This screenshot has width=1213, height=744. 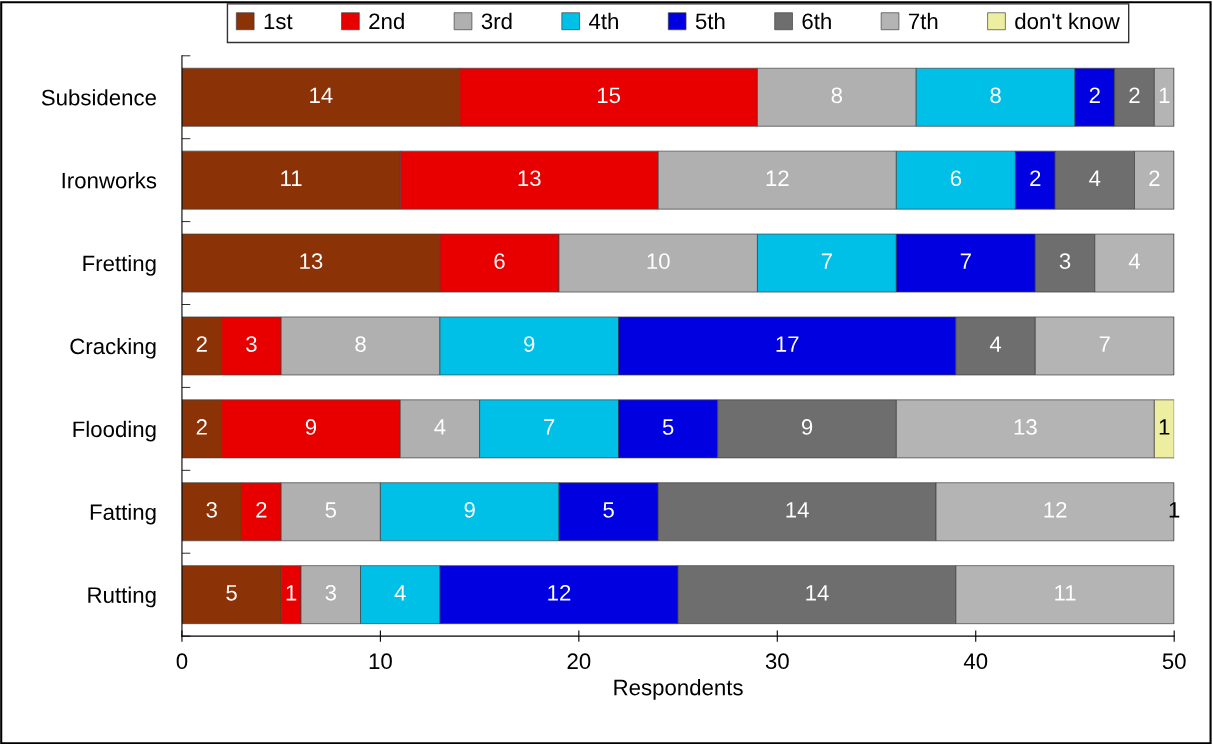 I want to click on y-tick-label: Cracking, so click(x=113, y=348).